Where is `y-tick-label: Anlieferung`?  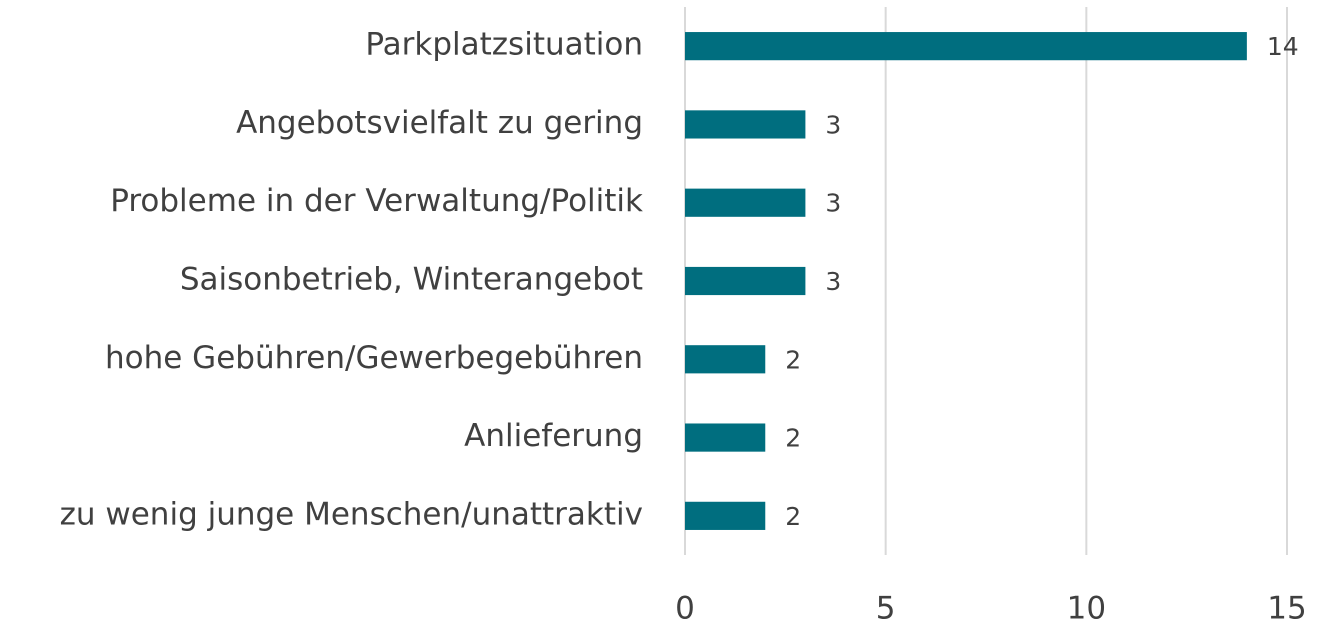
y-tick-label: Anlieferung is located at coordinates (553, 436).